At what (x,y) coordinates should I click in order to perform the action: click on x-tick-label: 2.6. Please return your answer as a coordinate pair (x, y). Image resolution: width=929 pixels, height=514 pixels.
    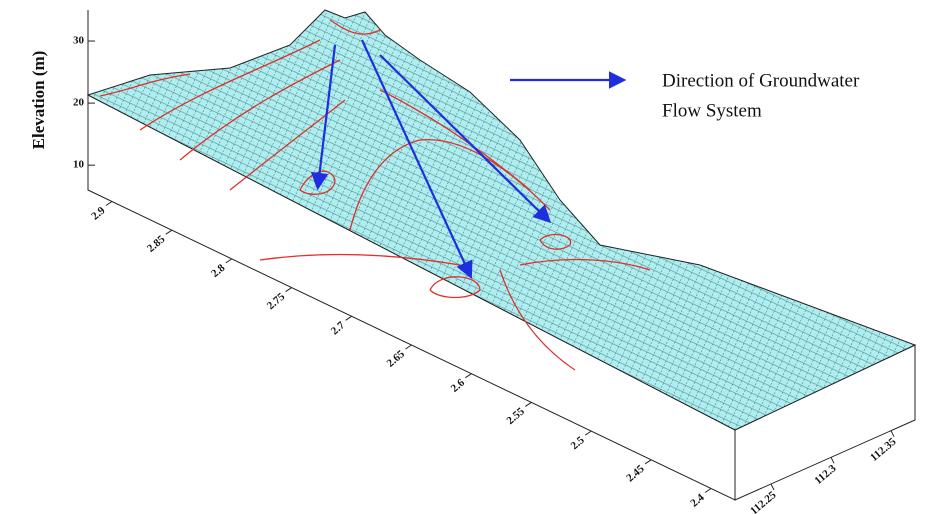
    Looking at the image, I should click on (458, 385).